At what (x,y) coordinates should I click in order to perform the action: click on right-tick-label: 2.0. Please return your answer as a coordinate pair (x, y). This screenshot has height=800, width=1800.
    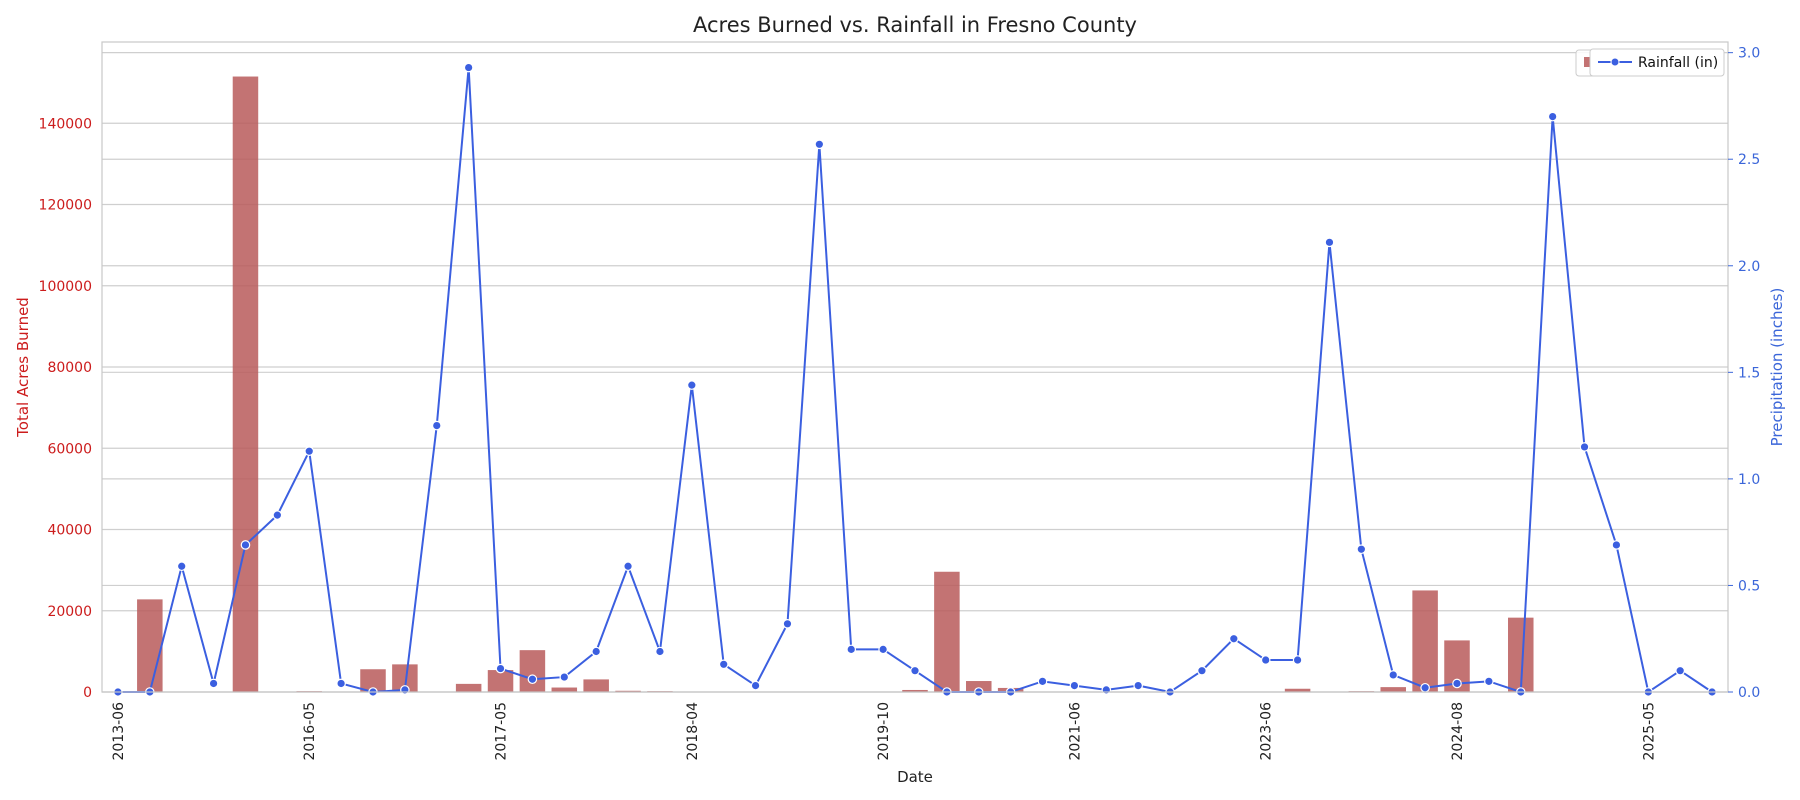
    Looking at the image, I should click on (1749, 267).